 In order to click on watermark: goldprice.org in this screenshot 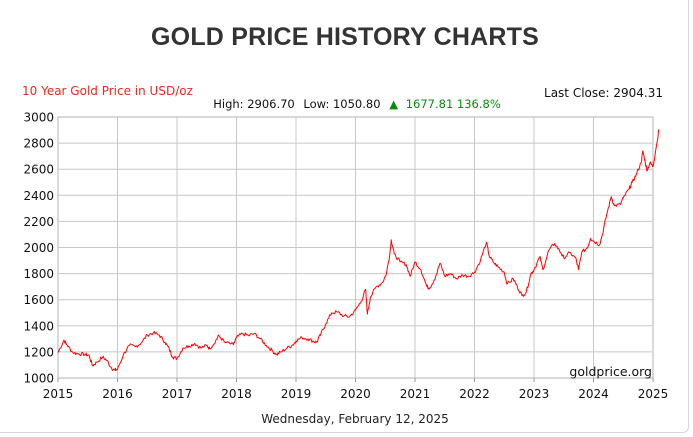, I will do `click(610, 371)`.